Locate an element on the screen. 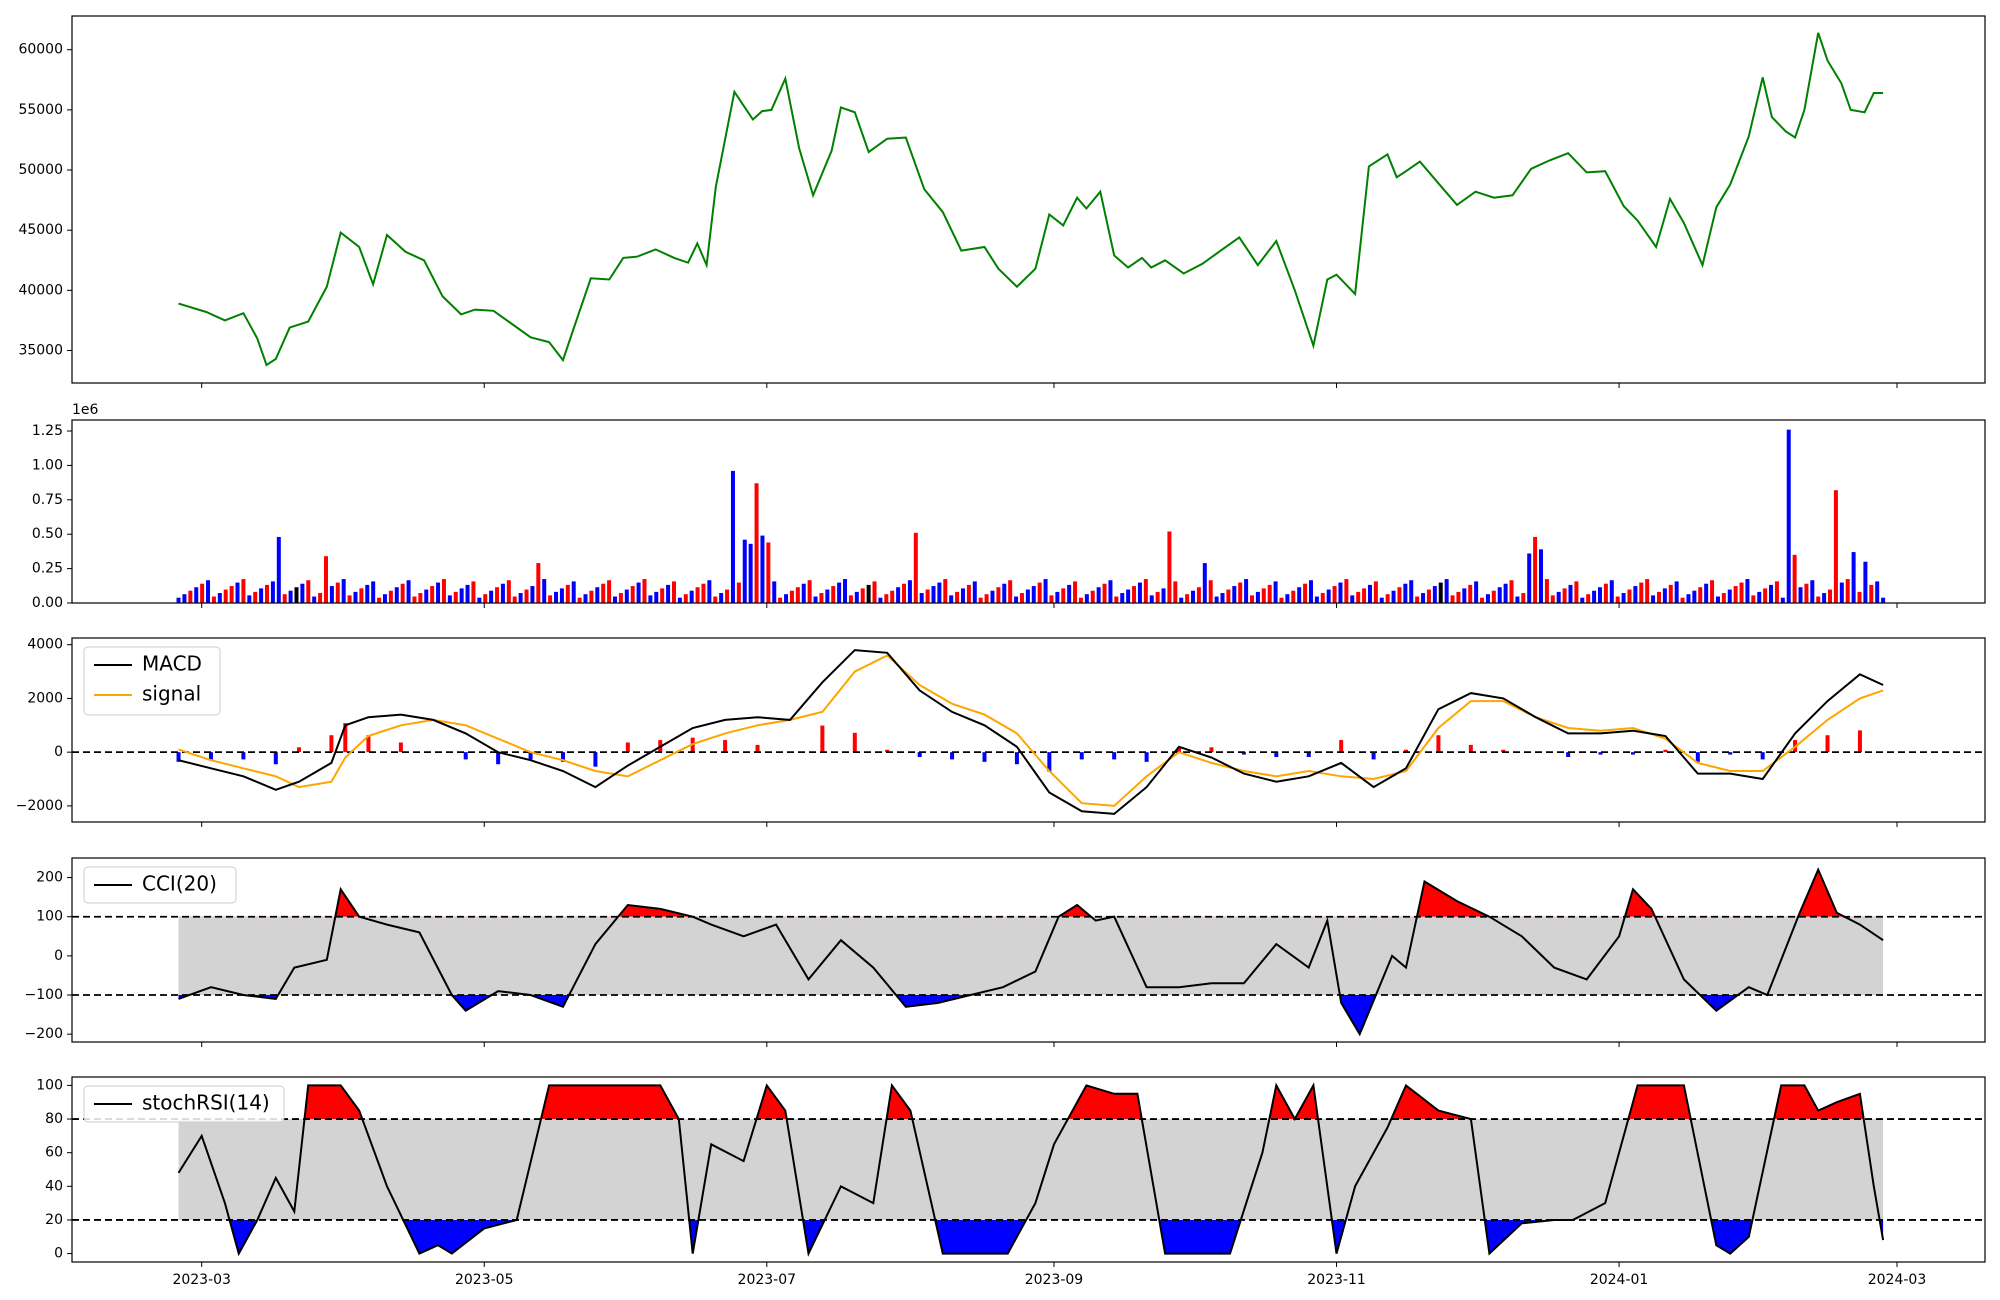  price-ytick-label: 40000 is located at coordinates (40, 290).